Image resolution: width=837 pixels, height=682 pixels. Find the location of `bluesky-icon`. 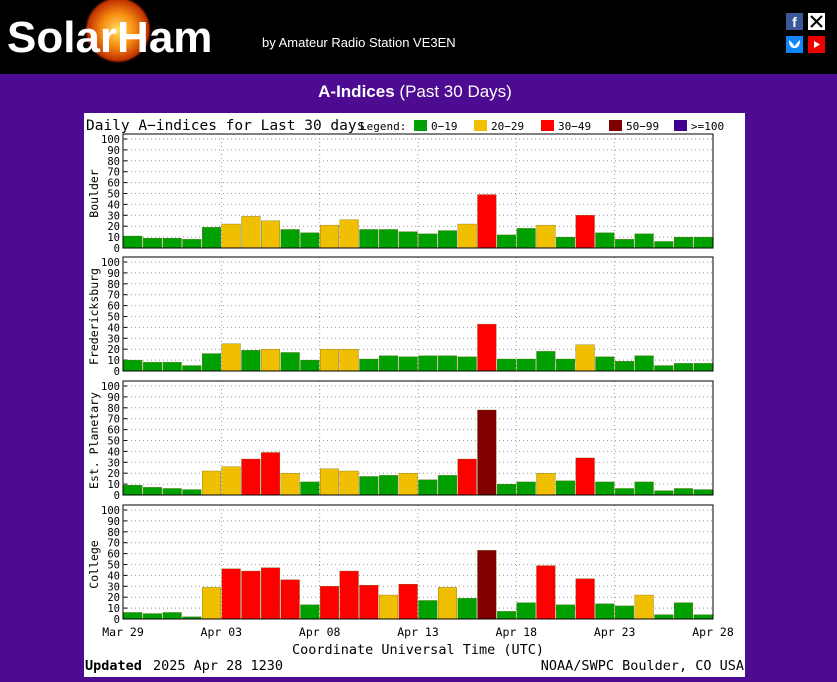

bluesky-icon is located at coordinates (794, 44).